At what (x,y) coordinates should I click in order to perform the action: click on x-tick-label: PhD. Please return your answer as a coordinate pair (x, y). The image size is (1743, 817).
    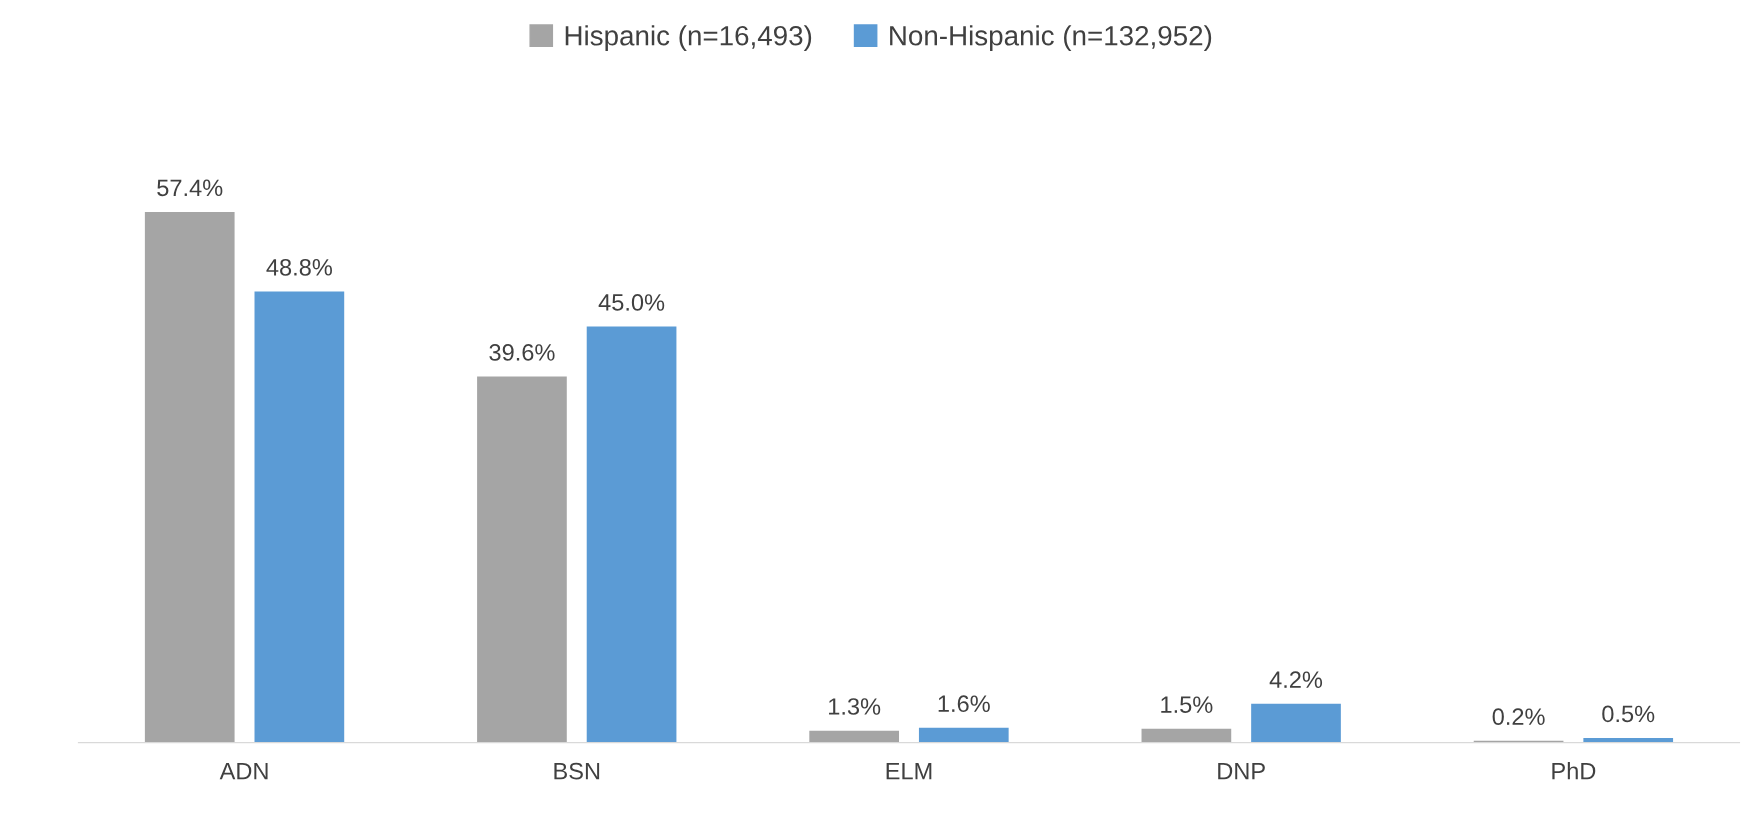
    Looking at the image, I should click on (1574, 771).